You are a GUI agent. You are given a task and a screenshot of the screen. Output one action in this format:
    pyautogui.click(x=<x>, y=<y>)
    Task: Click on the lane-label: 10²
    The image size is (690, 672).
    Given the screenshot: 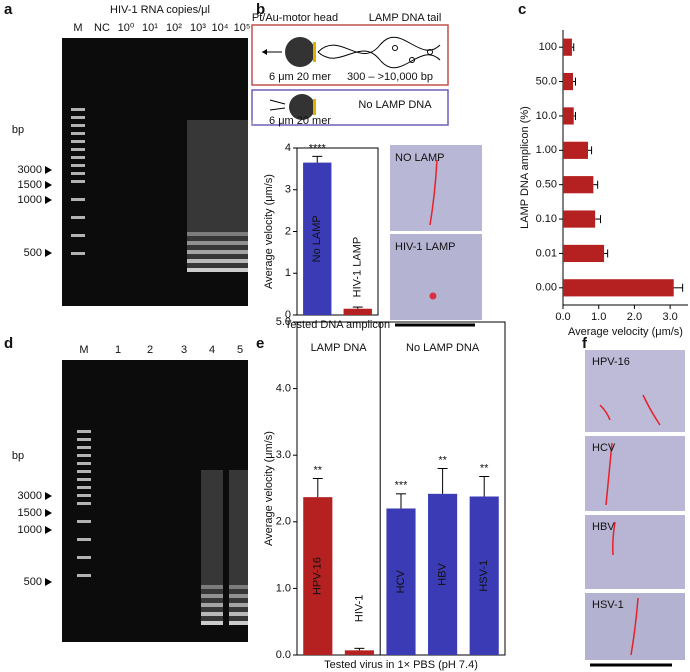 What is the action you would take?
    pyautogui.click(x=174, y=28)
    